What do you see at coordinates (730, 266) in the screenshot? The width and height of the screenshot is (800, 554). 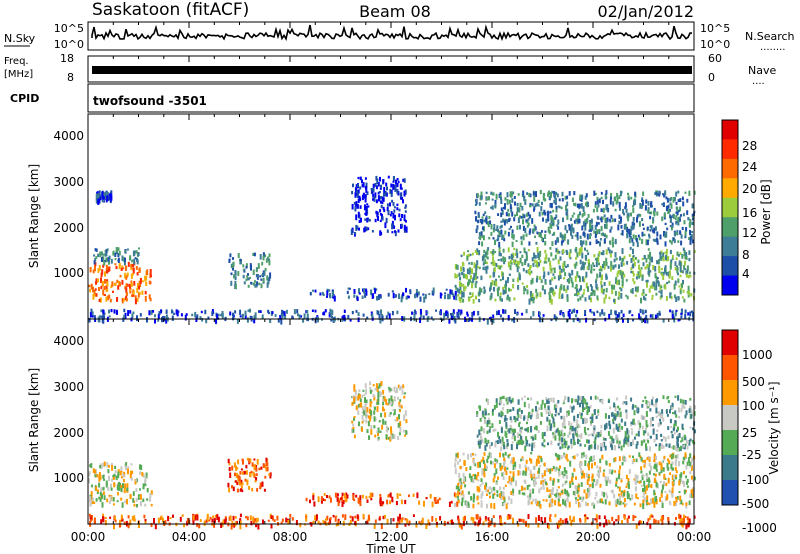 I see `colorbar-swatch` at bounding box center [730, 266].